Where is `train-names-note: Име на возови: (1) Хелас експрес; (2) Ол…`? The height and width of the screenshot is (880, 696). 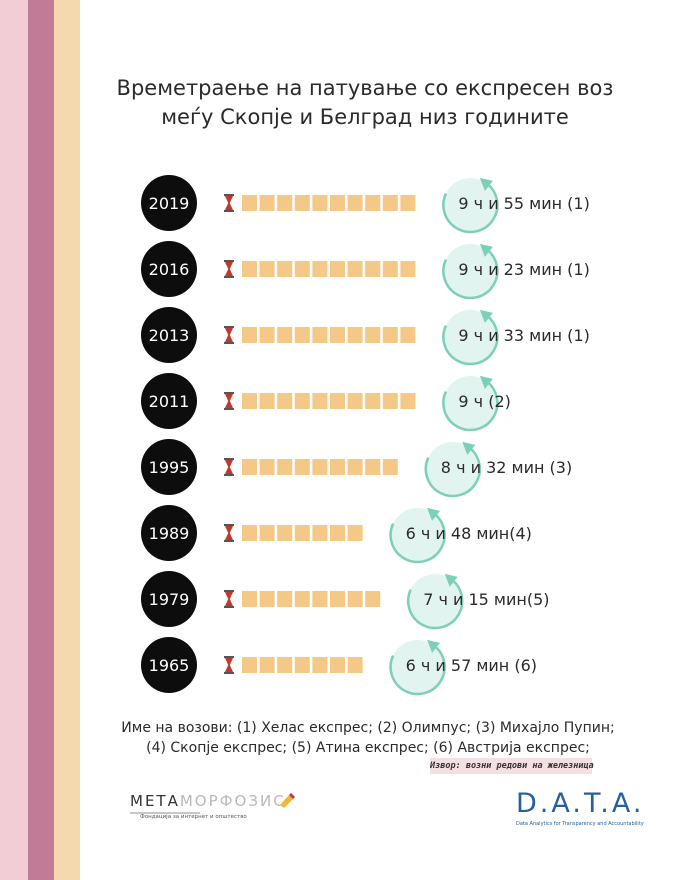 train-names-note: Име на возови: (1) Хелас експрес; (2) Ол… is located at coordinates (368, 738).